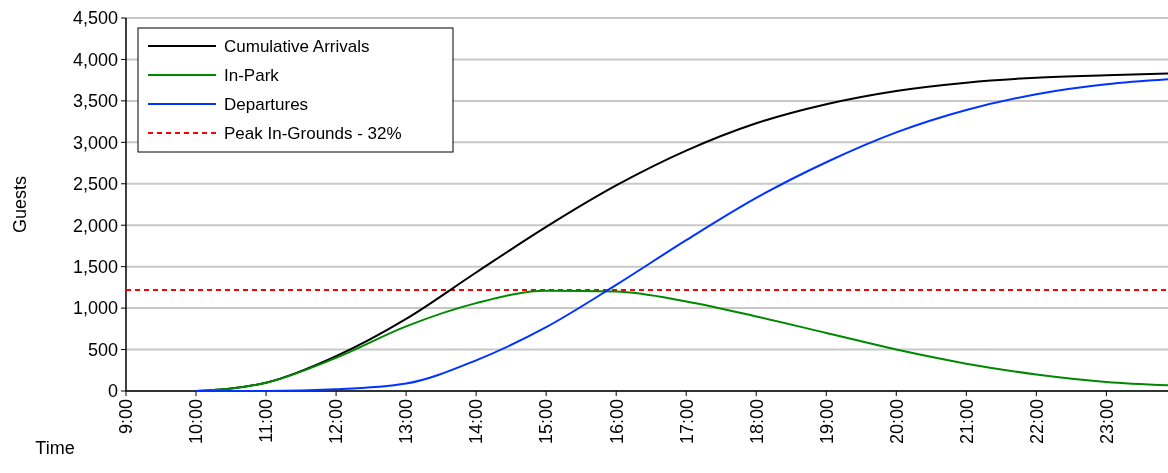 This screenshot has width=1168, height=473. Describe the element at coordinates (313, 133) in the screenshot. I see `legend-label: Peak In-Grounds - 32%` at that location.